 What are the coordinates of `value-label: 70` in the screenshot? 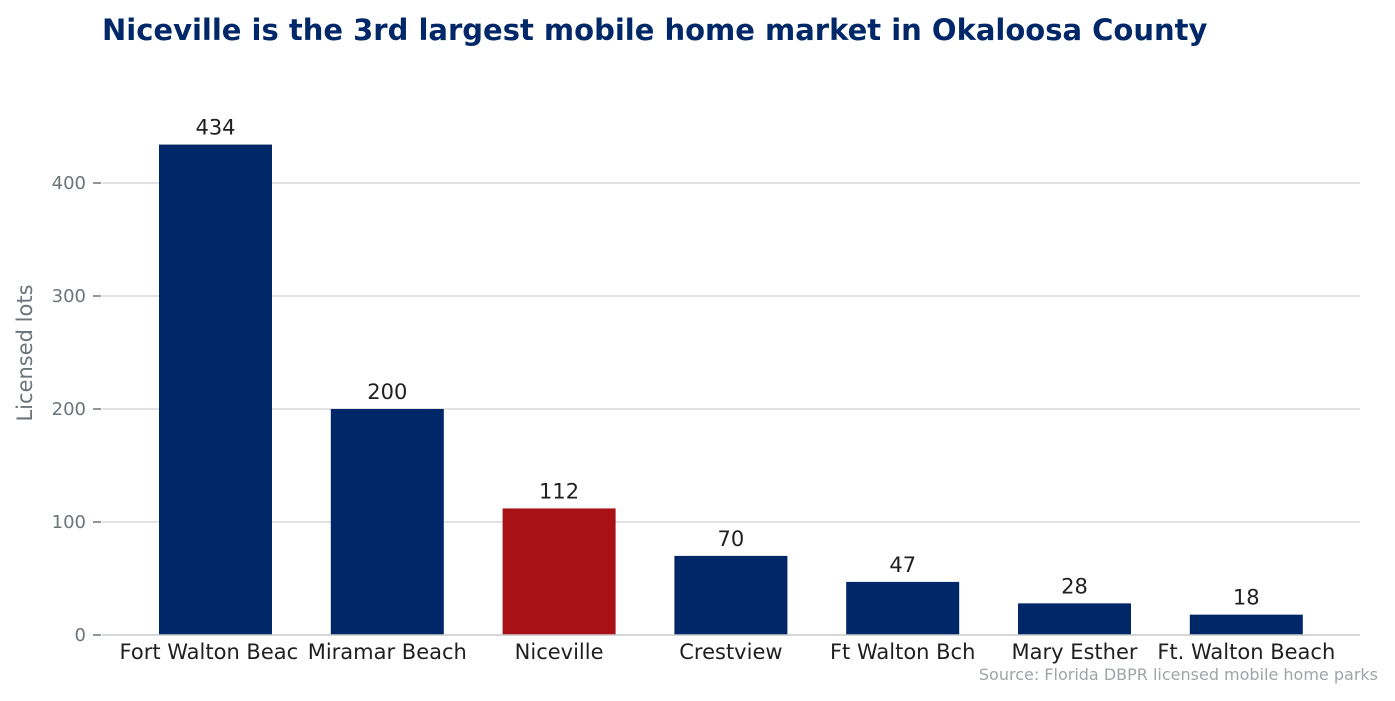 It's located at (731, 539).